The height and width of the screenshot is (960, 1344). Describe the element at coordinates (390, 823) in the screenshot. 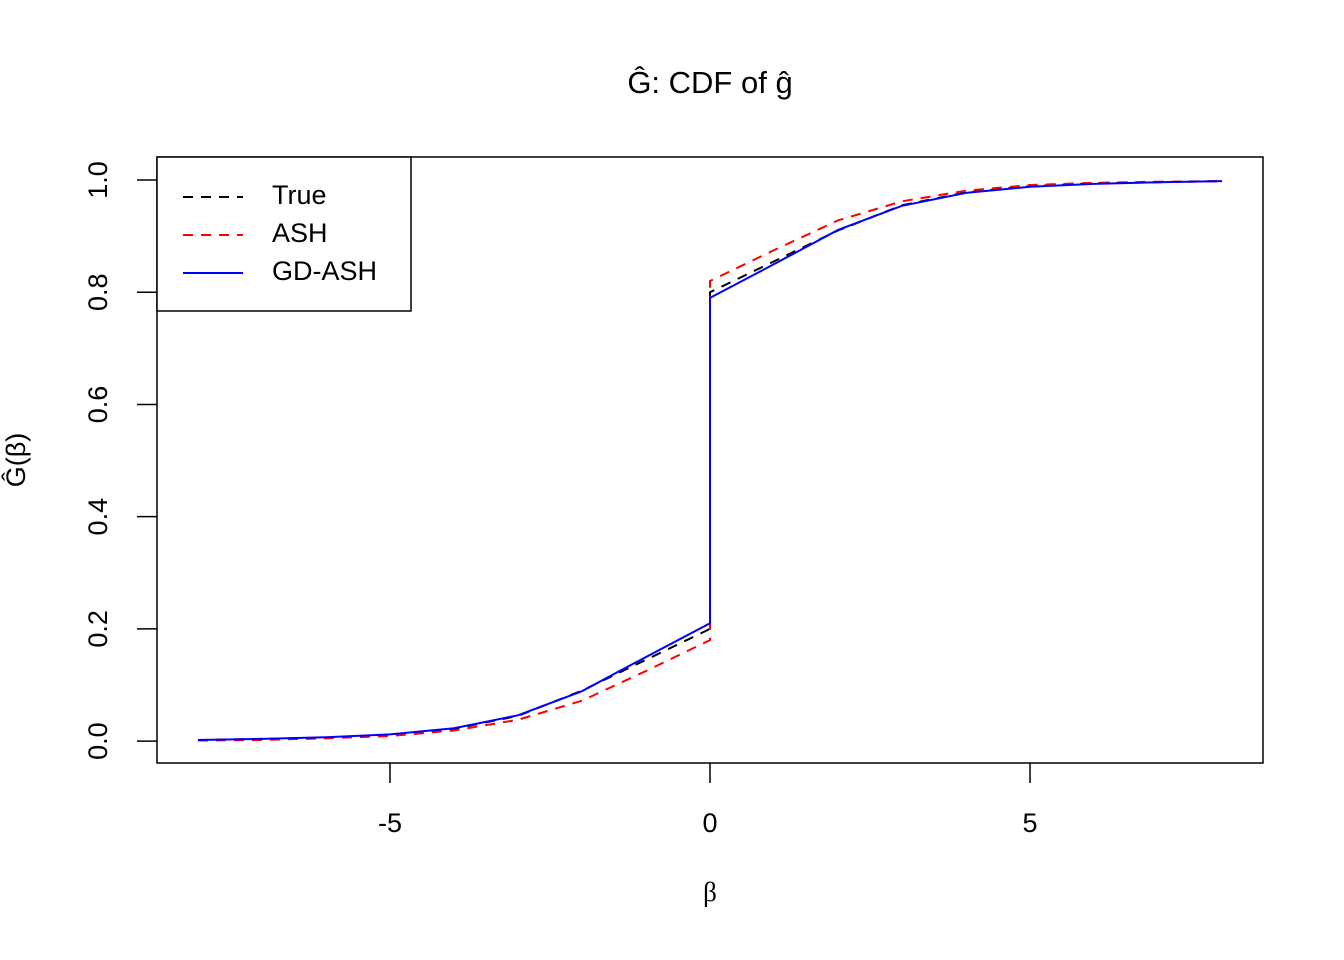

I see `x-tick-label: -5` at that location.